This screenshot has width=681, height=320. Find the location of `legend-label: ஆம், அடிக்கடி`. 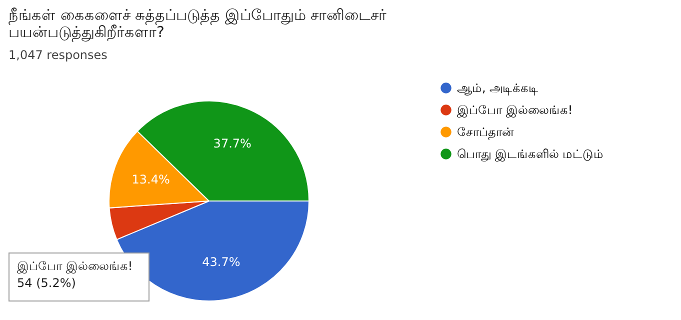

legend-label: ஆம், அடிக்கடி is located at coordinates (498, 88).